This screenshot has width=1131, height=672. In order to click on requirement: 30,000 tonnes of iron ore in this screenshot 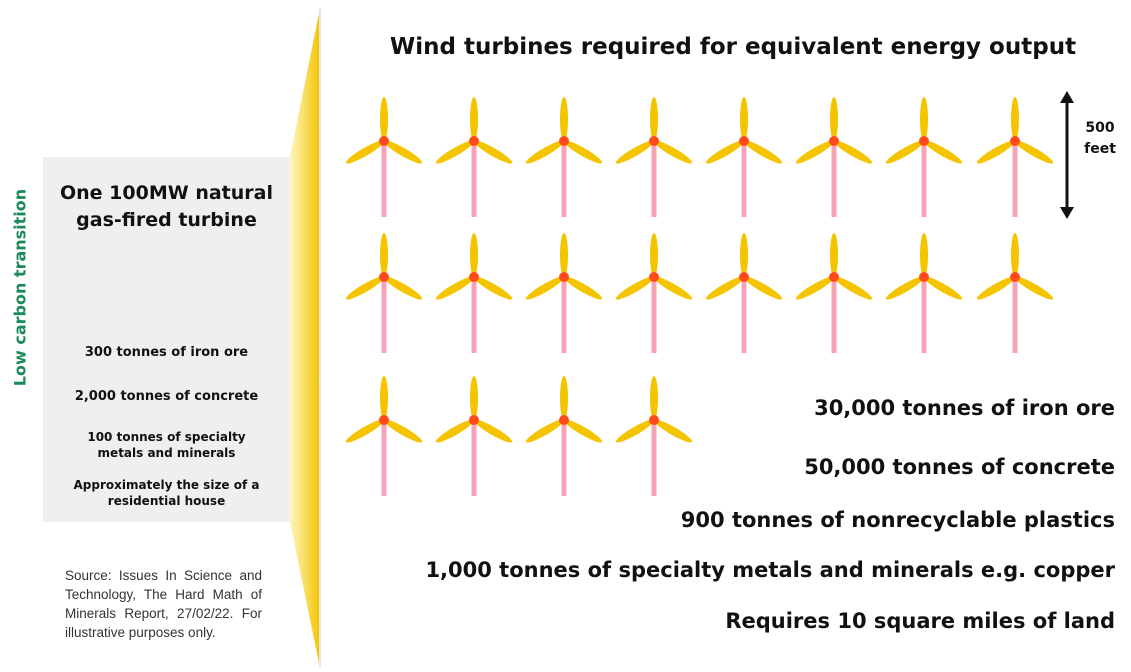, I will do `click(964, 408)`.